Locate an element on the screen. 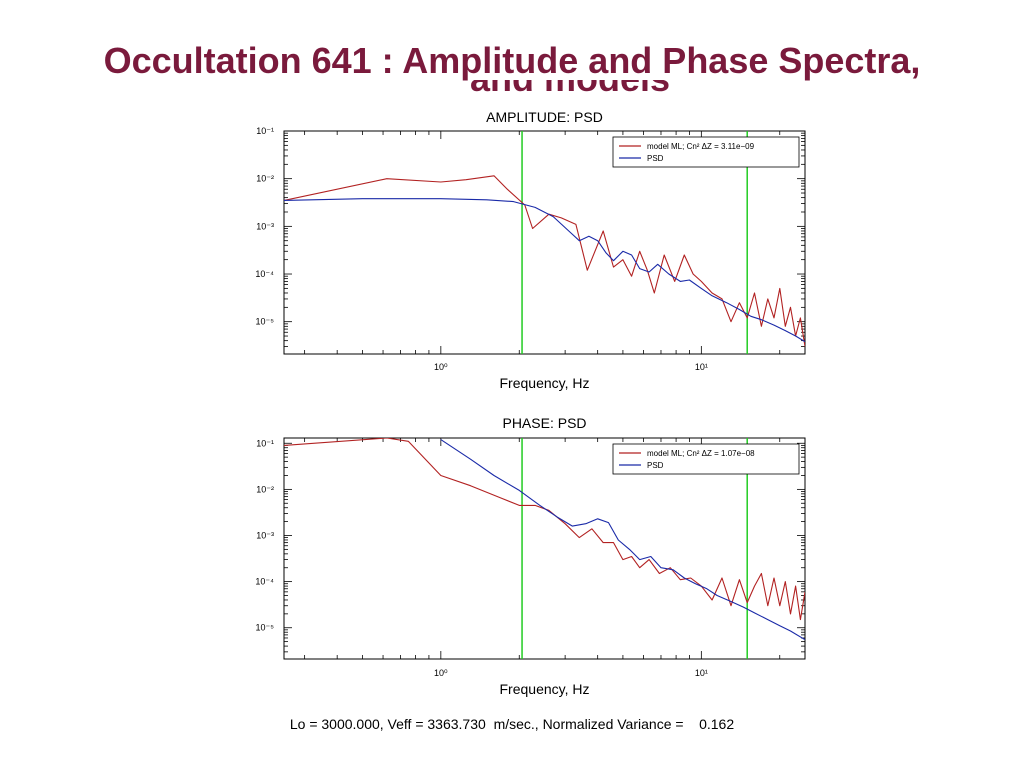  slide-title-continued: and models is located at coordinates (585, 89).